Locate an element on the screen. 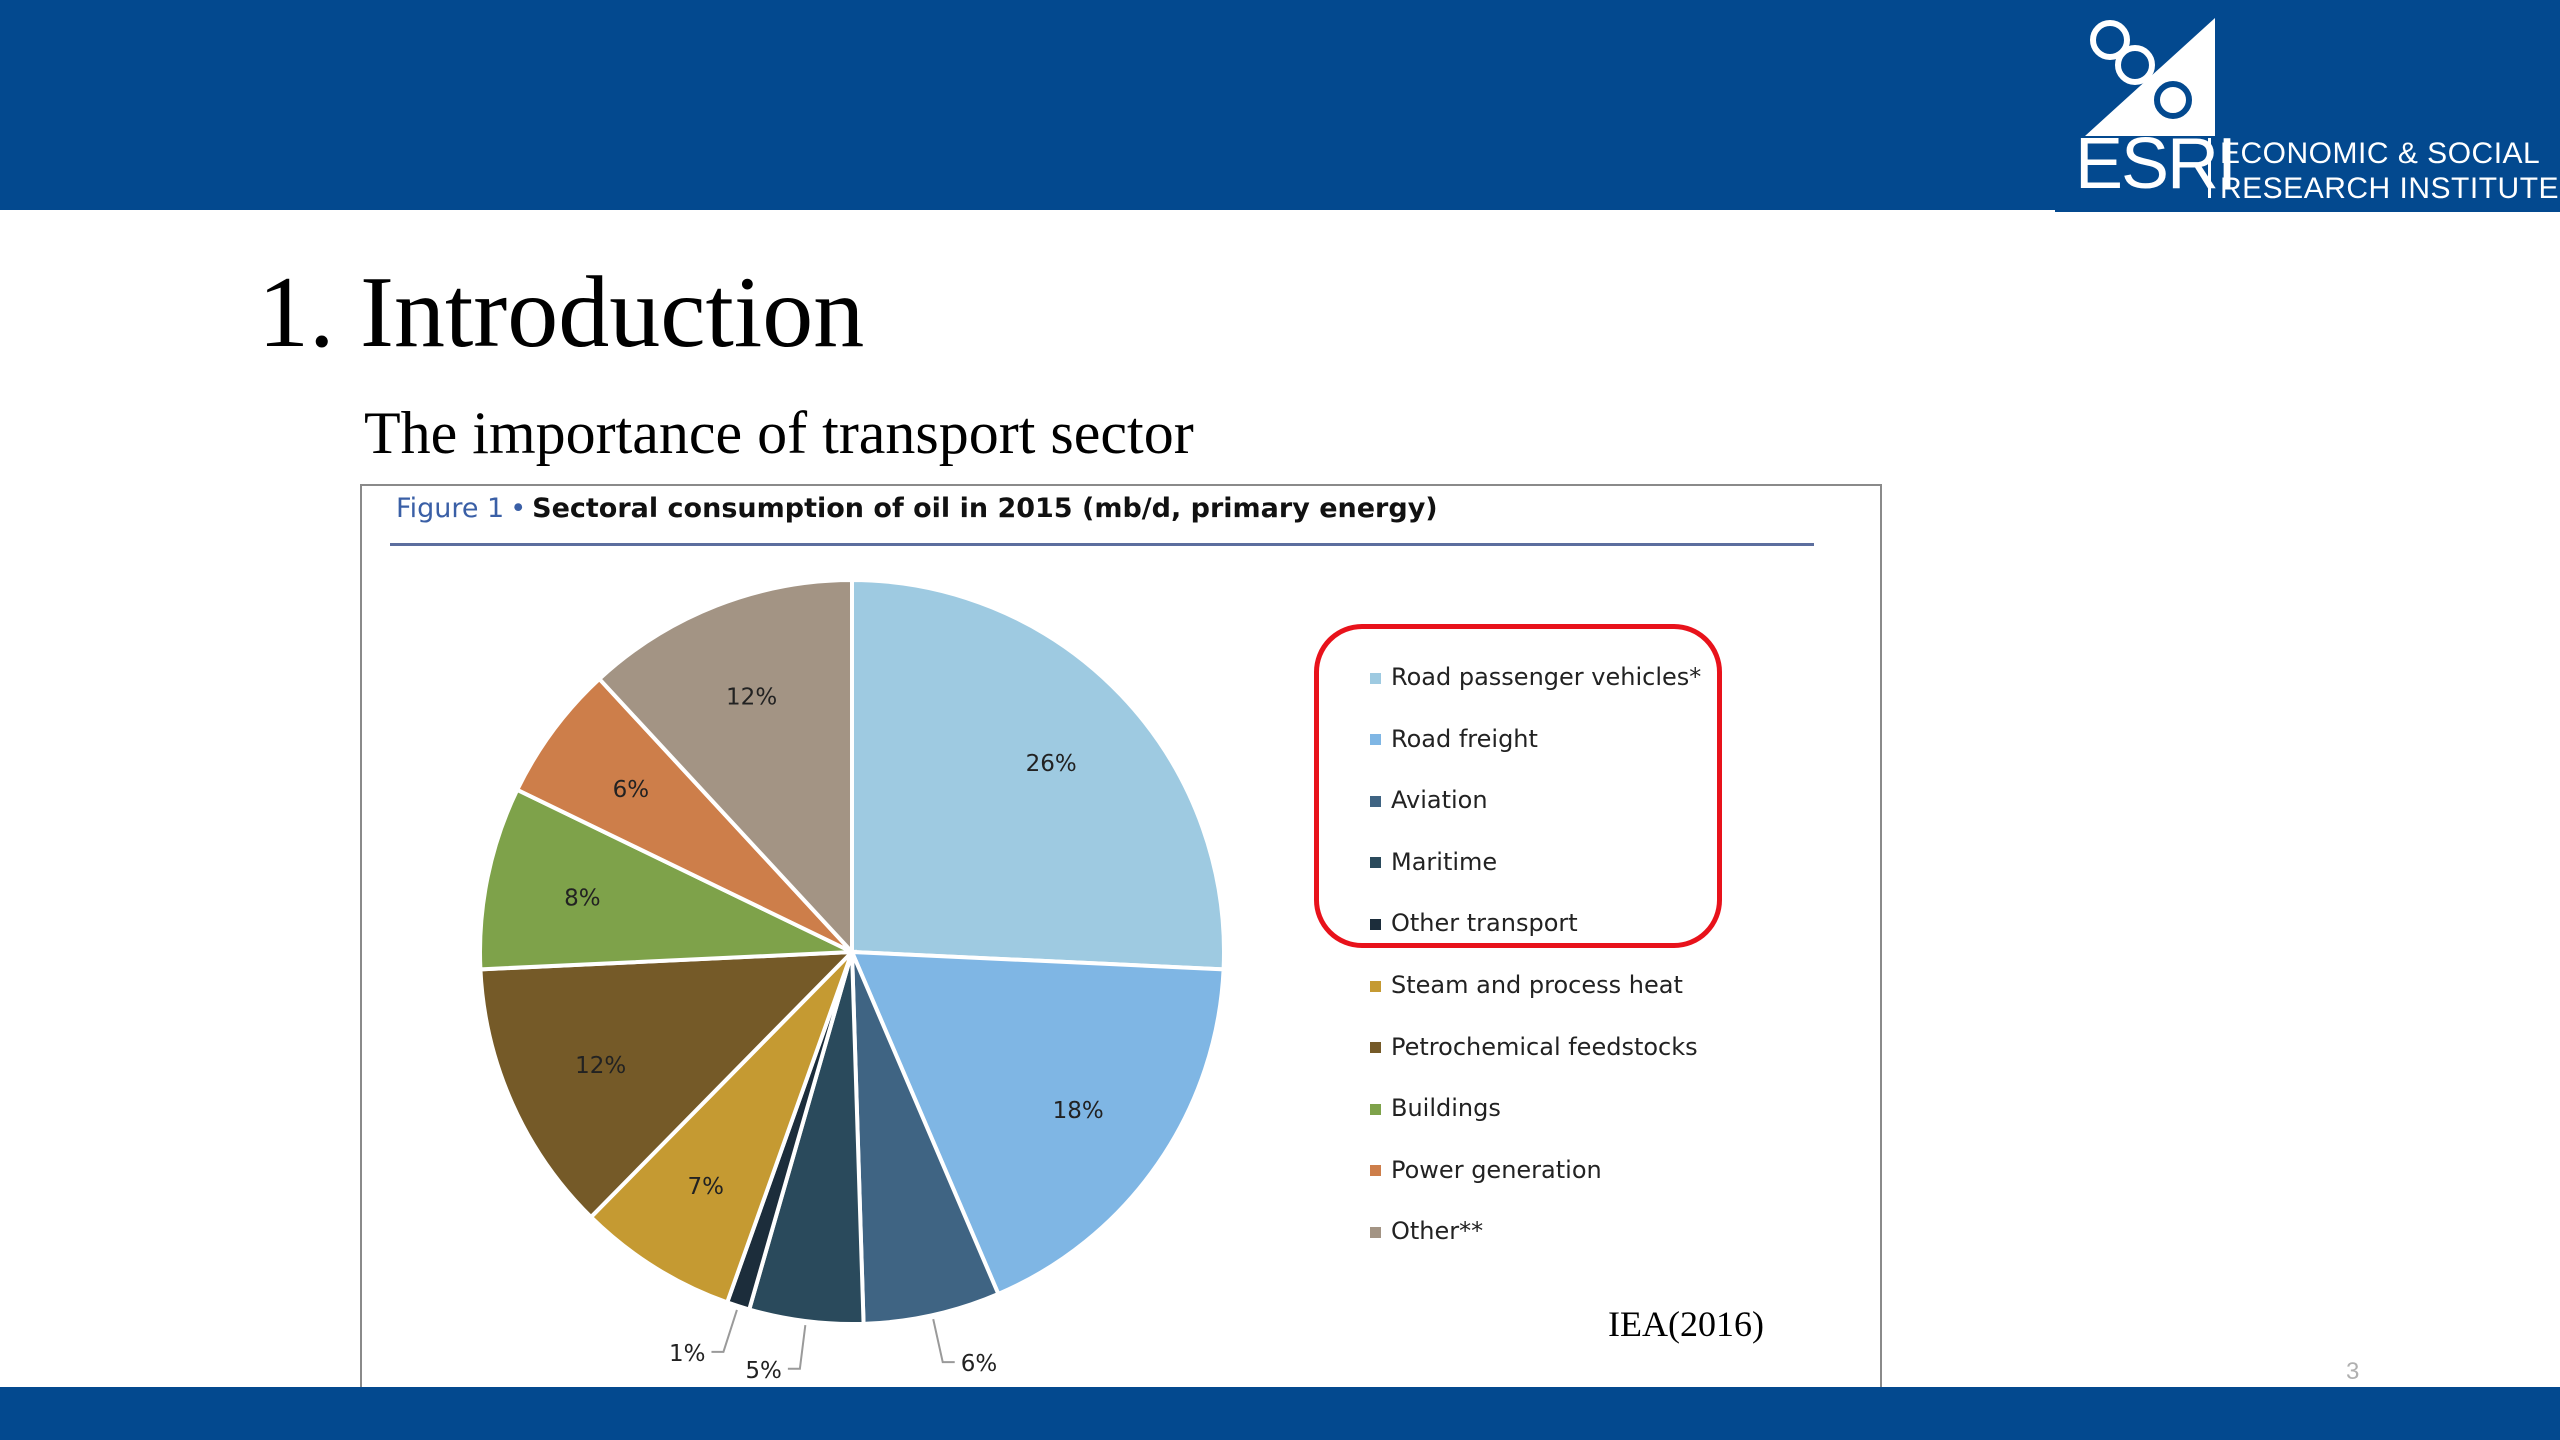  slide-title: 1. Introduction is located at coordinates (561, 312).